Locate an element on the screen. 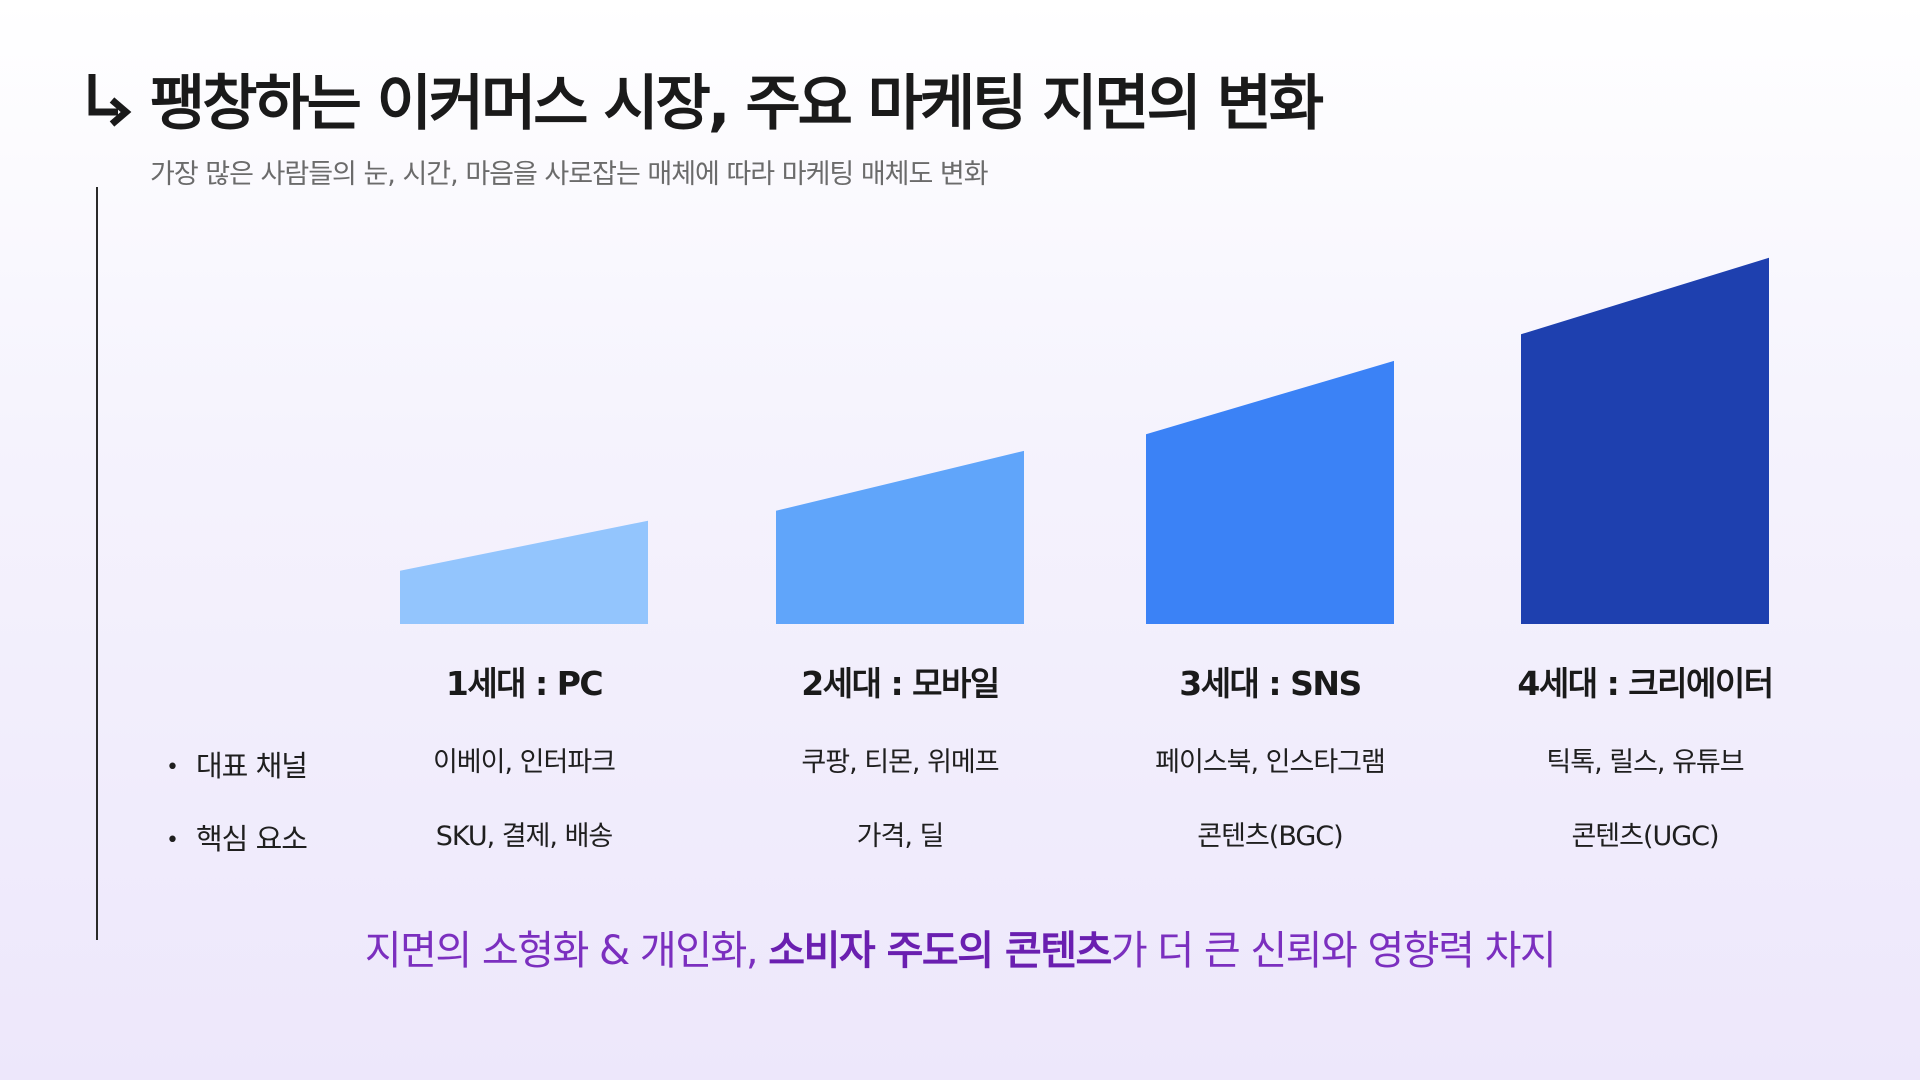  core-cell-4: 콘텐츠(UGC) is located at coordinates (1645, 836).